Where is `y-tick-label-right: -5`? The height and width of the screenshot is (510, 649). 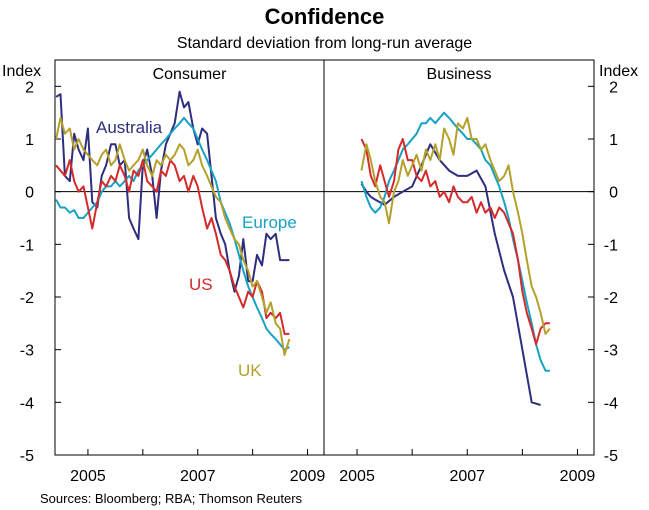
y-tick-label-right: -5 is located at coordinates (611, 456).